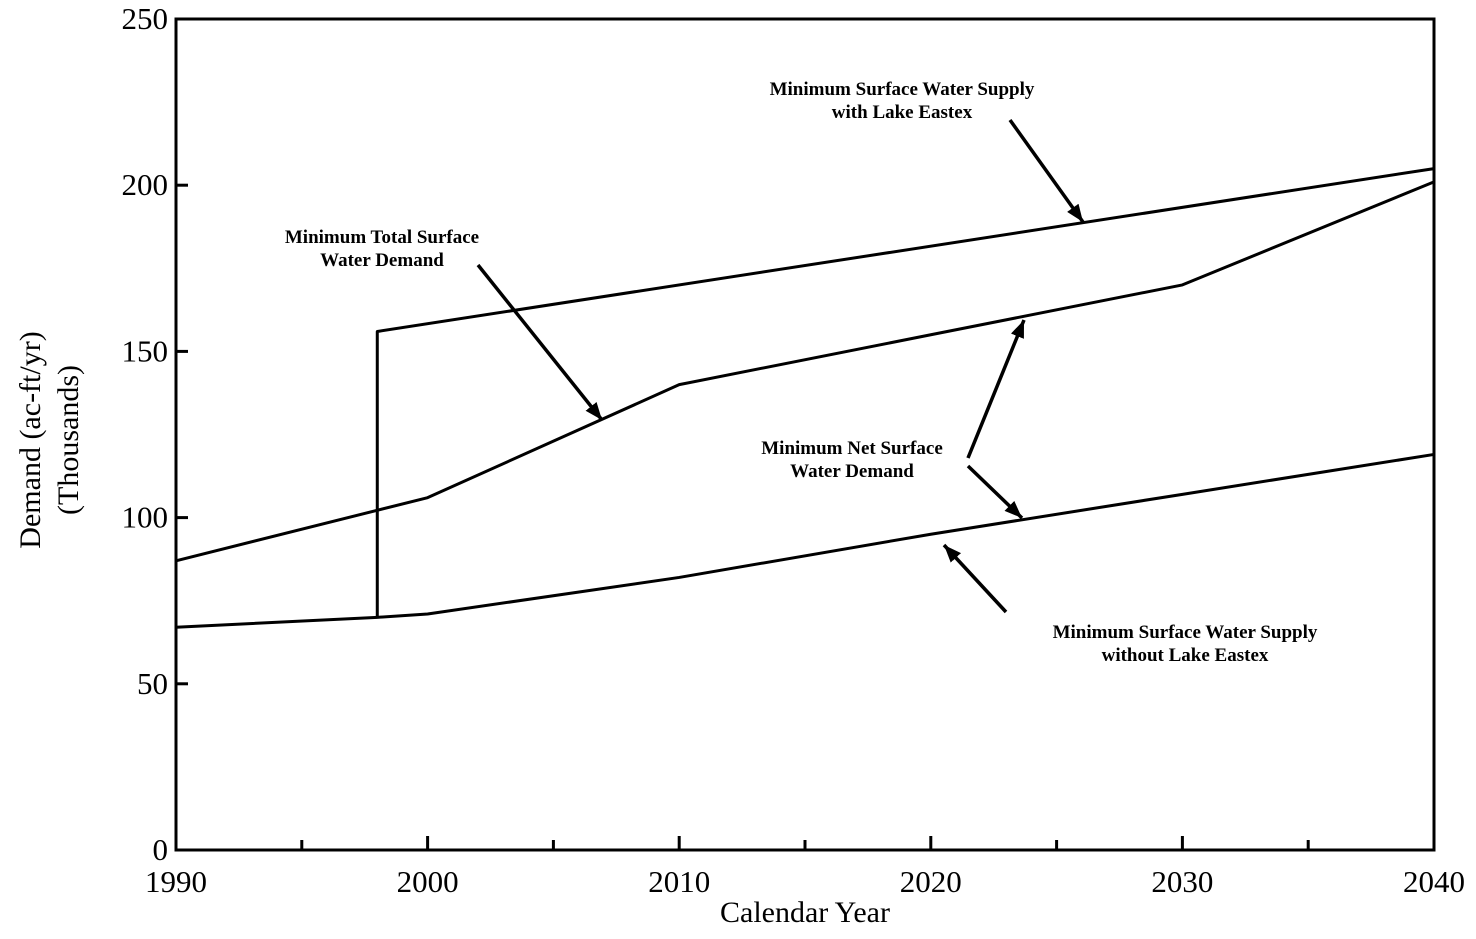 This screenshot has width=1476, height=939. I want to click on x-axis-title: Calendar Year, so click(805, 912).